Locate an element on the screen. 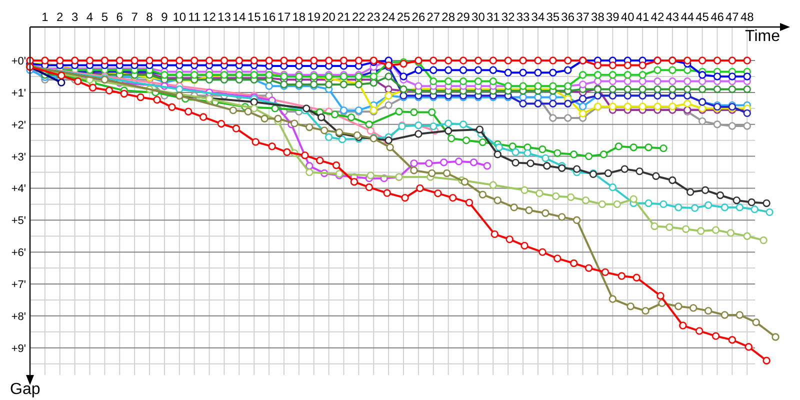  x-tick-label: 20 is located at coordinates (329, 17).